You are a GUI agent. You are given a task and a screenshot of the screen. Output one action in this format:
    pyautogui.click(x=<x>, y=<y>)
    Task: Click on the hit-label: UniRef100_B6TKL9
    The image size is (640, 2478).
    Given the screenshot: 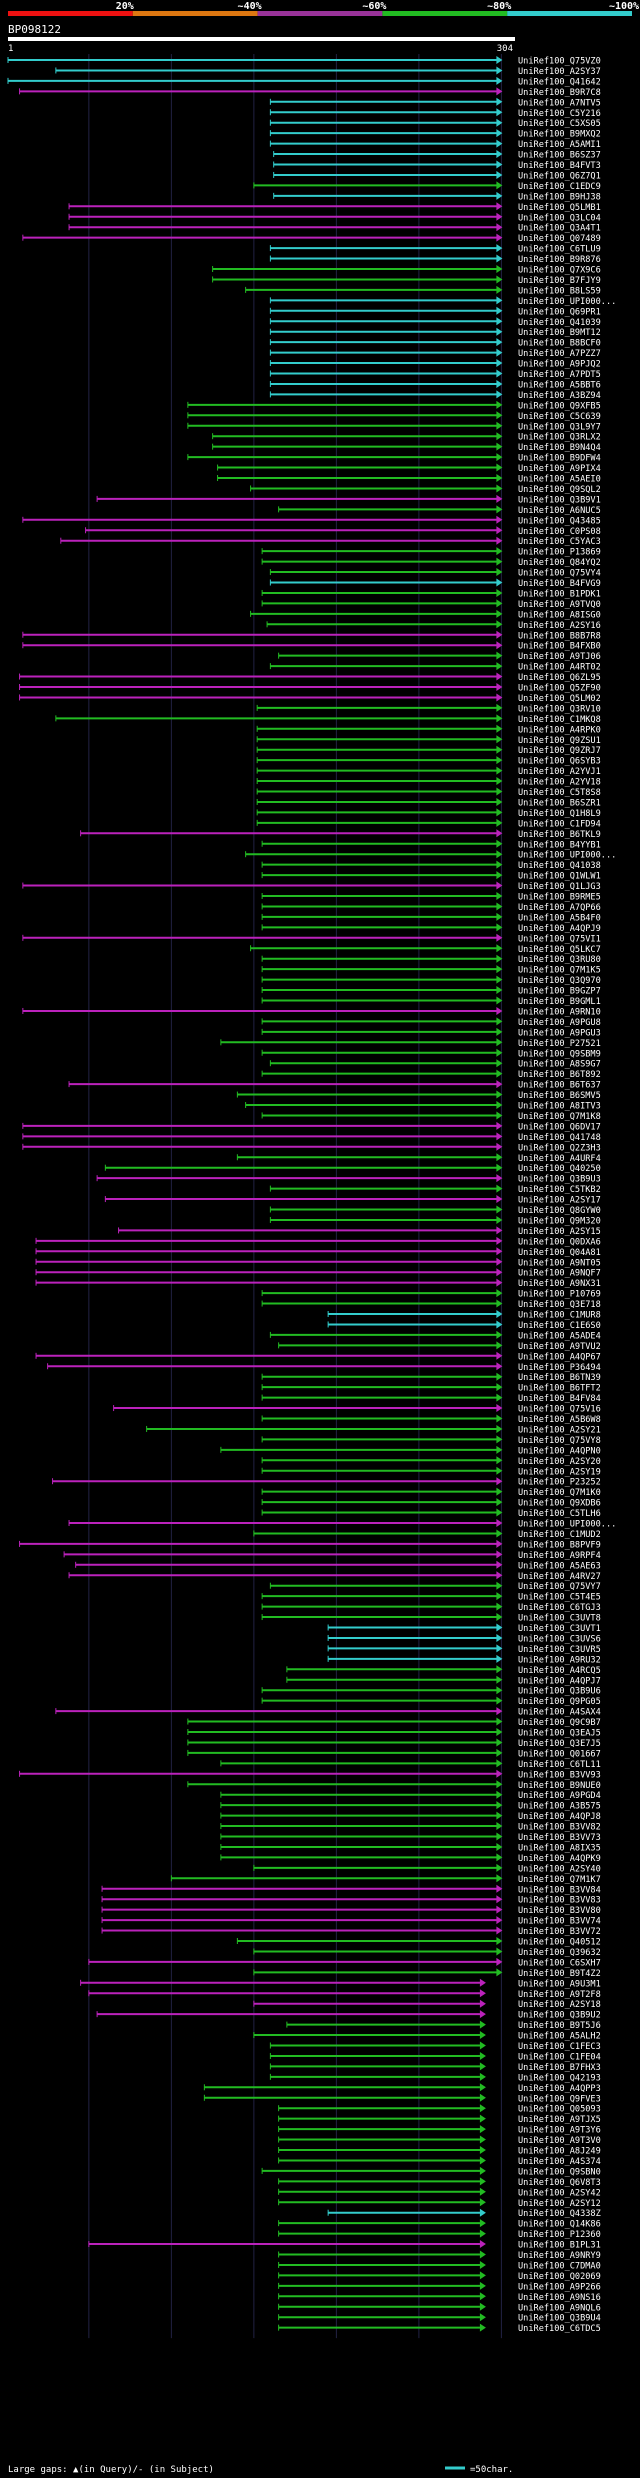 What is the action you would take?
    pyautogui.click(x=559, y=835)
    